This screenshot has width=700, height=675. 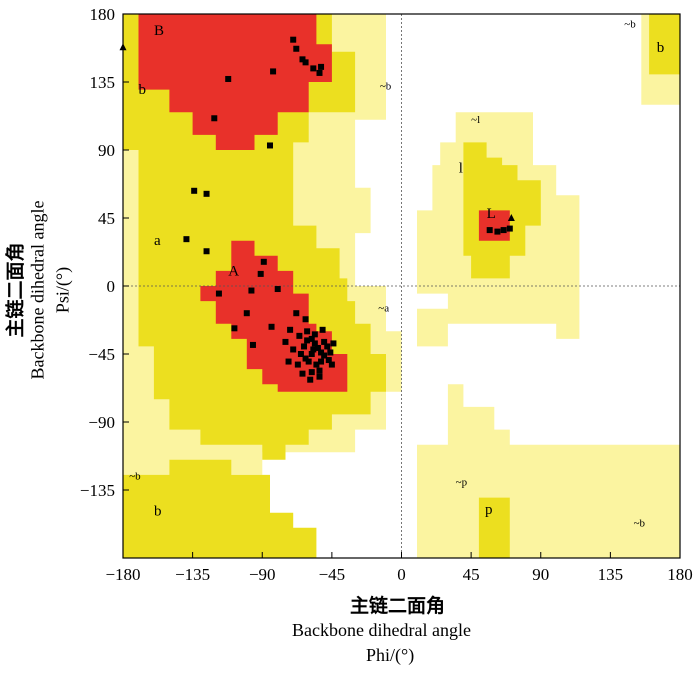 I want to click on x-axis-title-var: Phi/(°), so click(x=390, y=655).